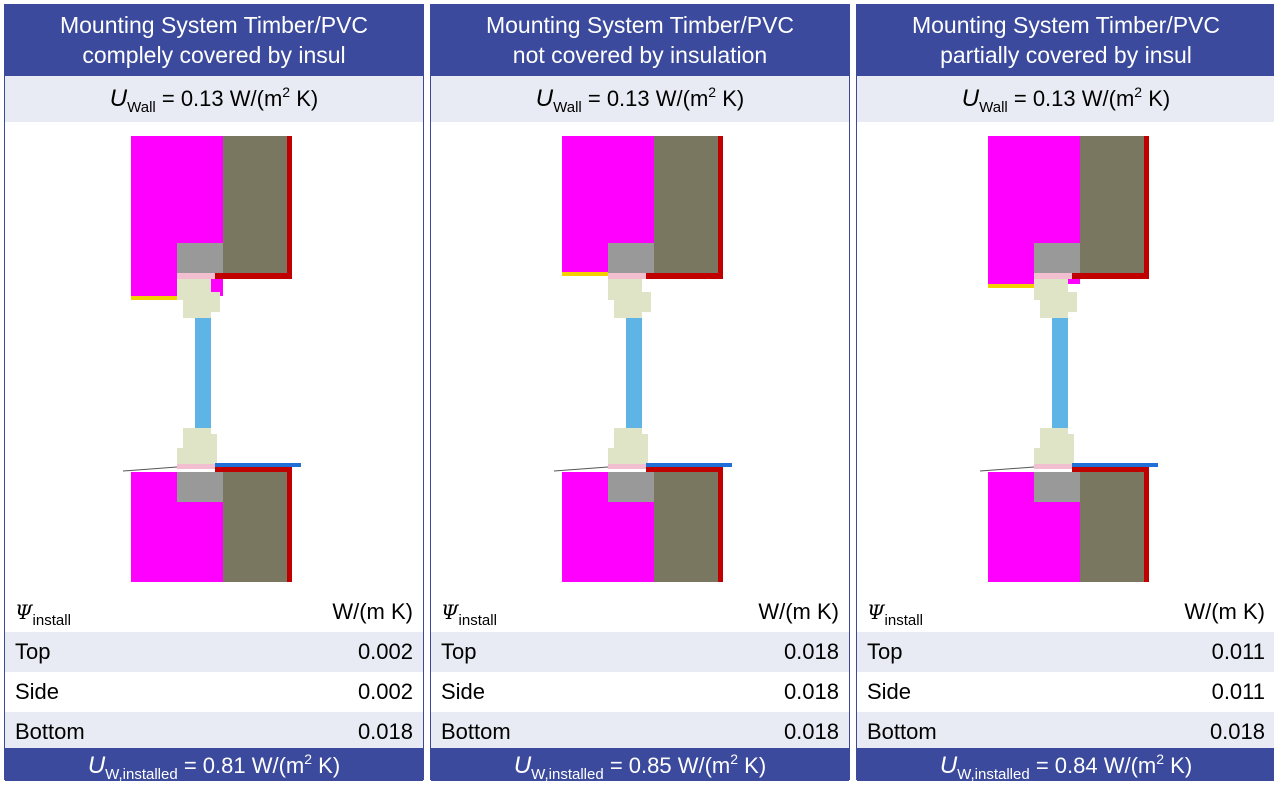 The image size is (1274, 787). What do you see at coordinates (640, 55) in the screenshot?
I see `panel-title-line2: not covered by insulation` at bounding box center [640, 55].